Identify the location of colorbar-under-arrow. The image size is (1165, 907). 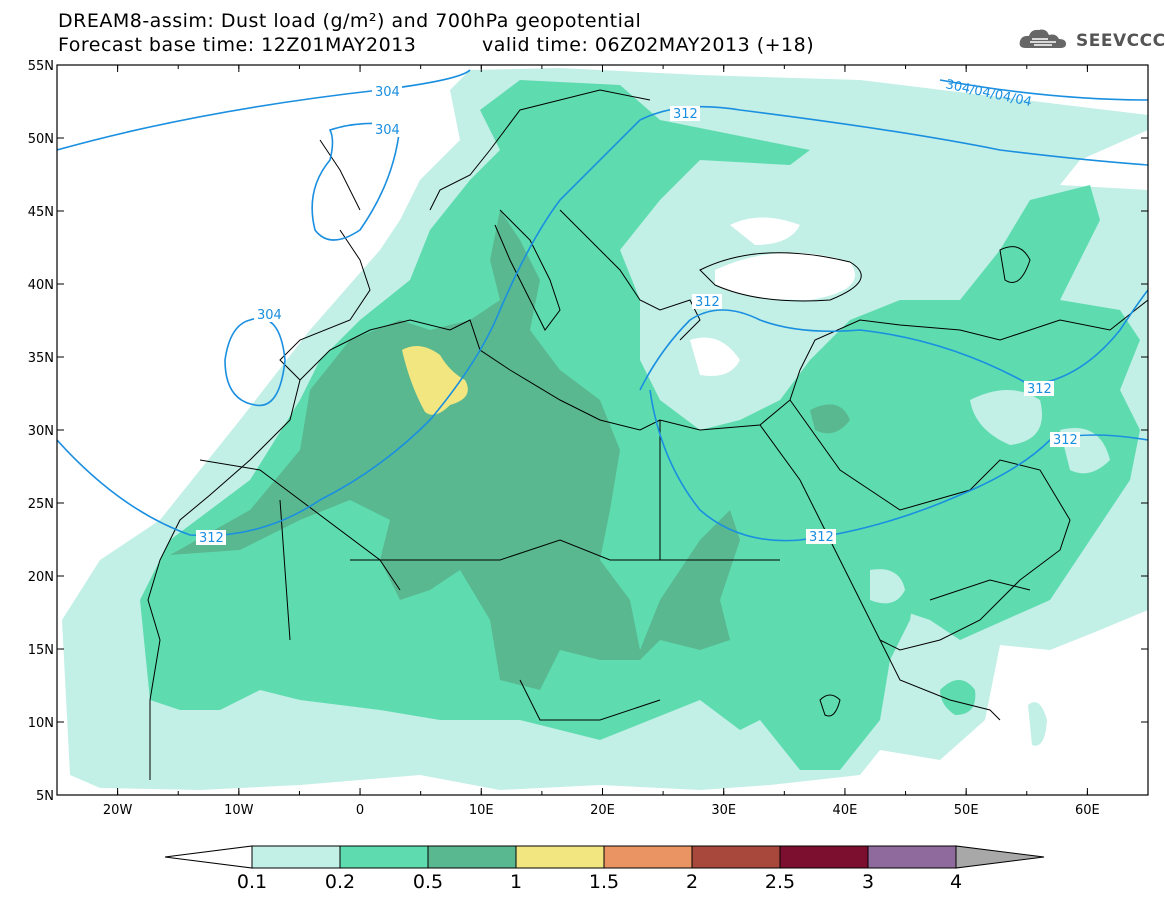
(208, 857).